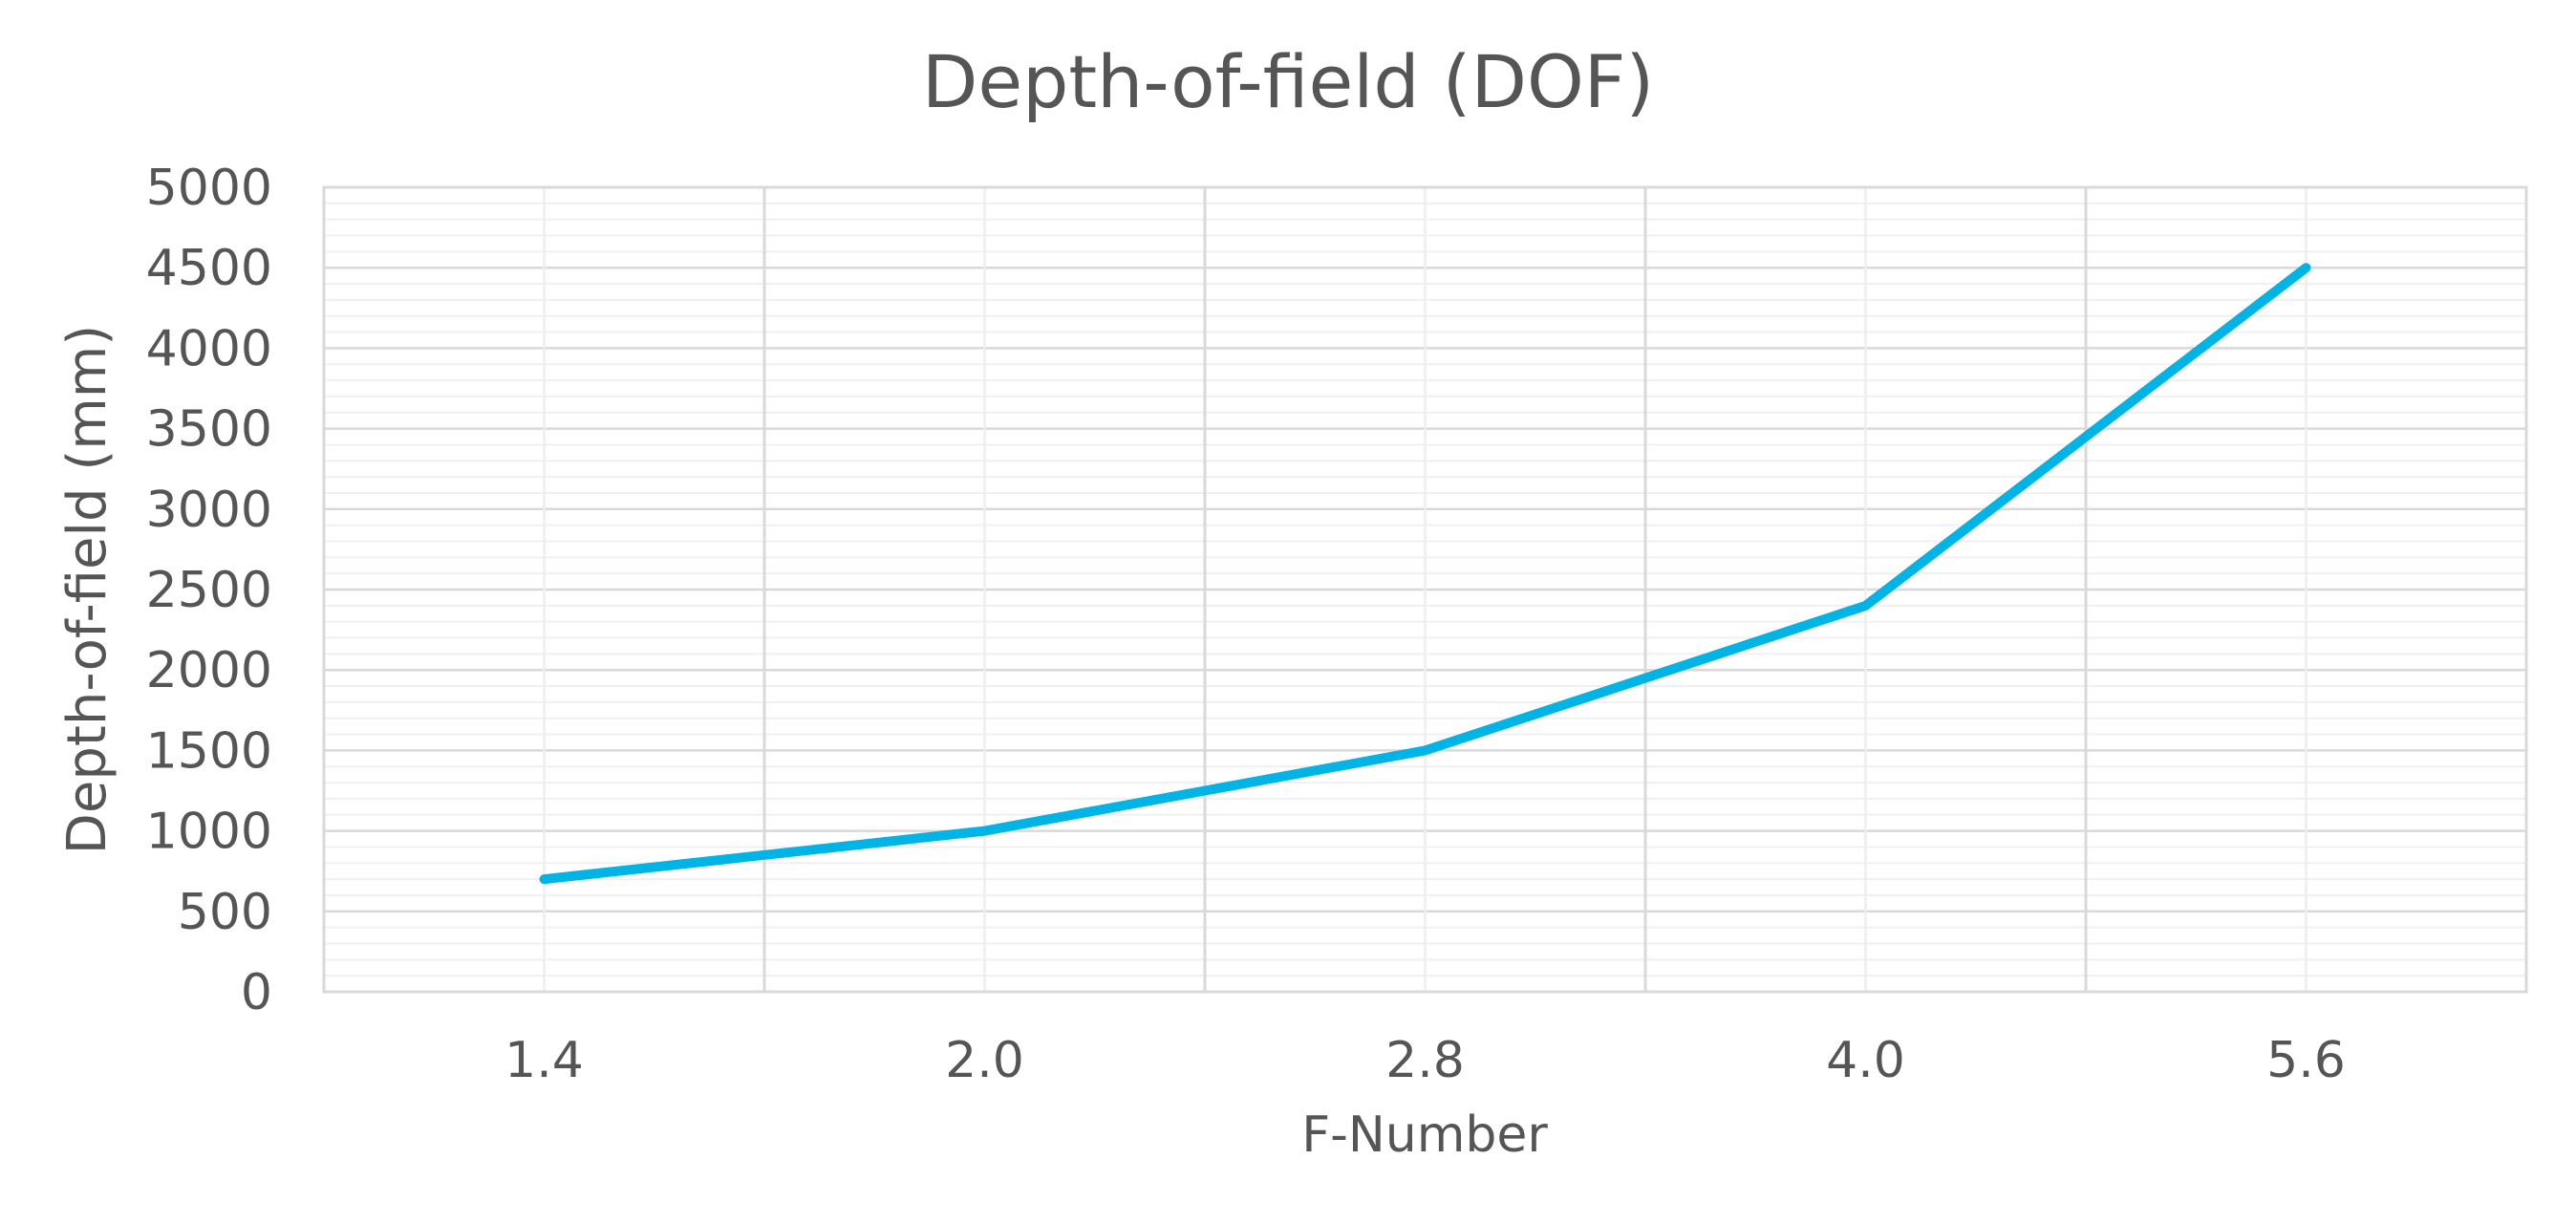 The width and height of the screenshot is (2576, 1224). Describe the element at coordinates (209, 670) in the screenshot. I see `y-tick-label: 2000` at that location.